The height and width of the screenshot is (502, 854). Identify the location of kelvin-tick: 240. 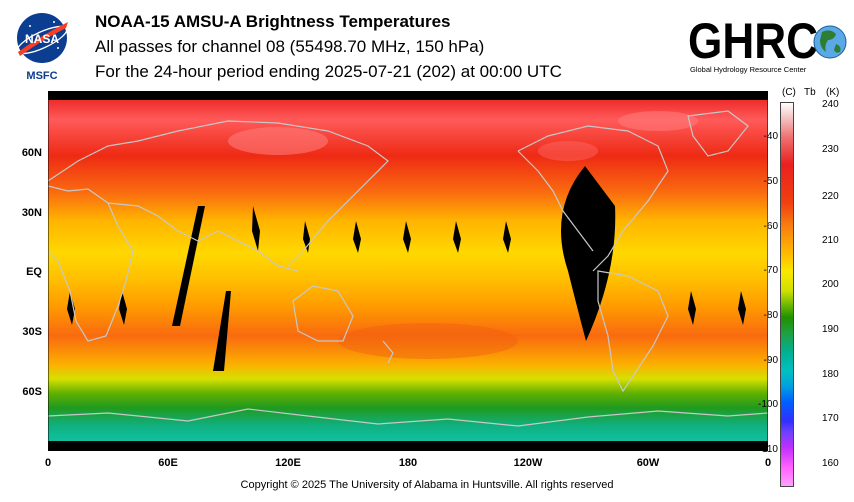
(830, 104).